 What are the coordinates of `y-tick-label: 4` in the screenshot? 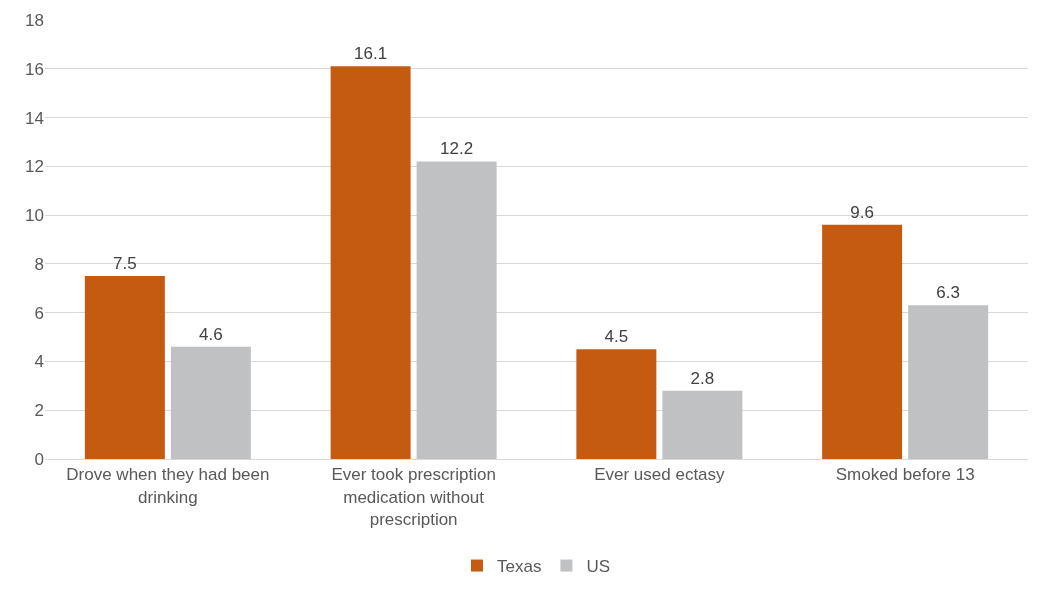 It's located at (39, 362).